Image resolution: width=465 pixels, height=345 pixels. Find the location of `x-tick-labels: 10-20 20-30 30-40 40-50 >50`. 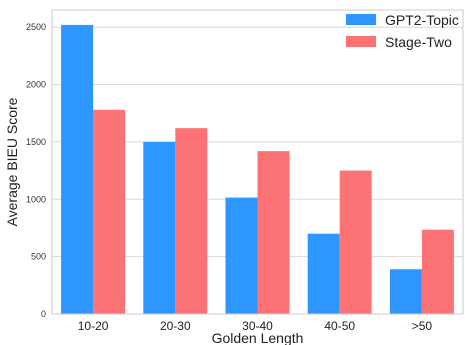

x-tick-labels: 10-20 20-30 30-40 40-50 >50 is located at coordinates (255, 326).